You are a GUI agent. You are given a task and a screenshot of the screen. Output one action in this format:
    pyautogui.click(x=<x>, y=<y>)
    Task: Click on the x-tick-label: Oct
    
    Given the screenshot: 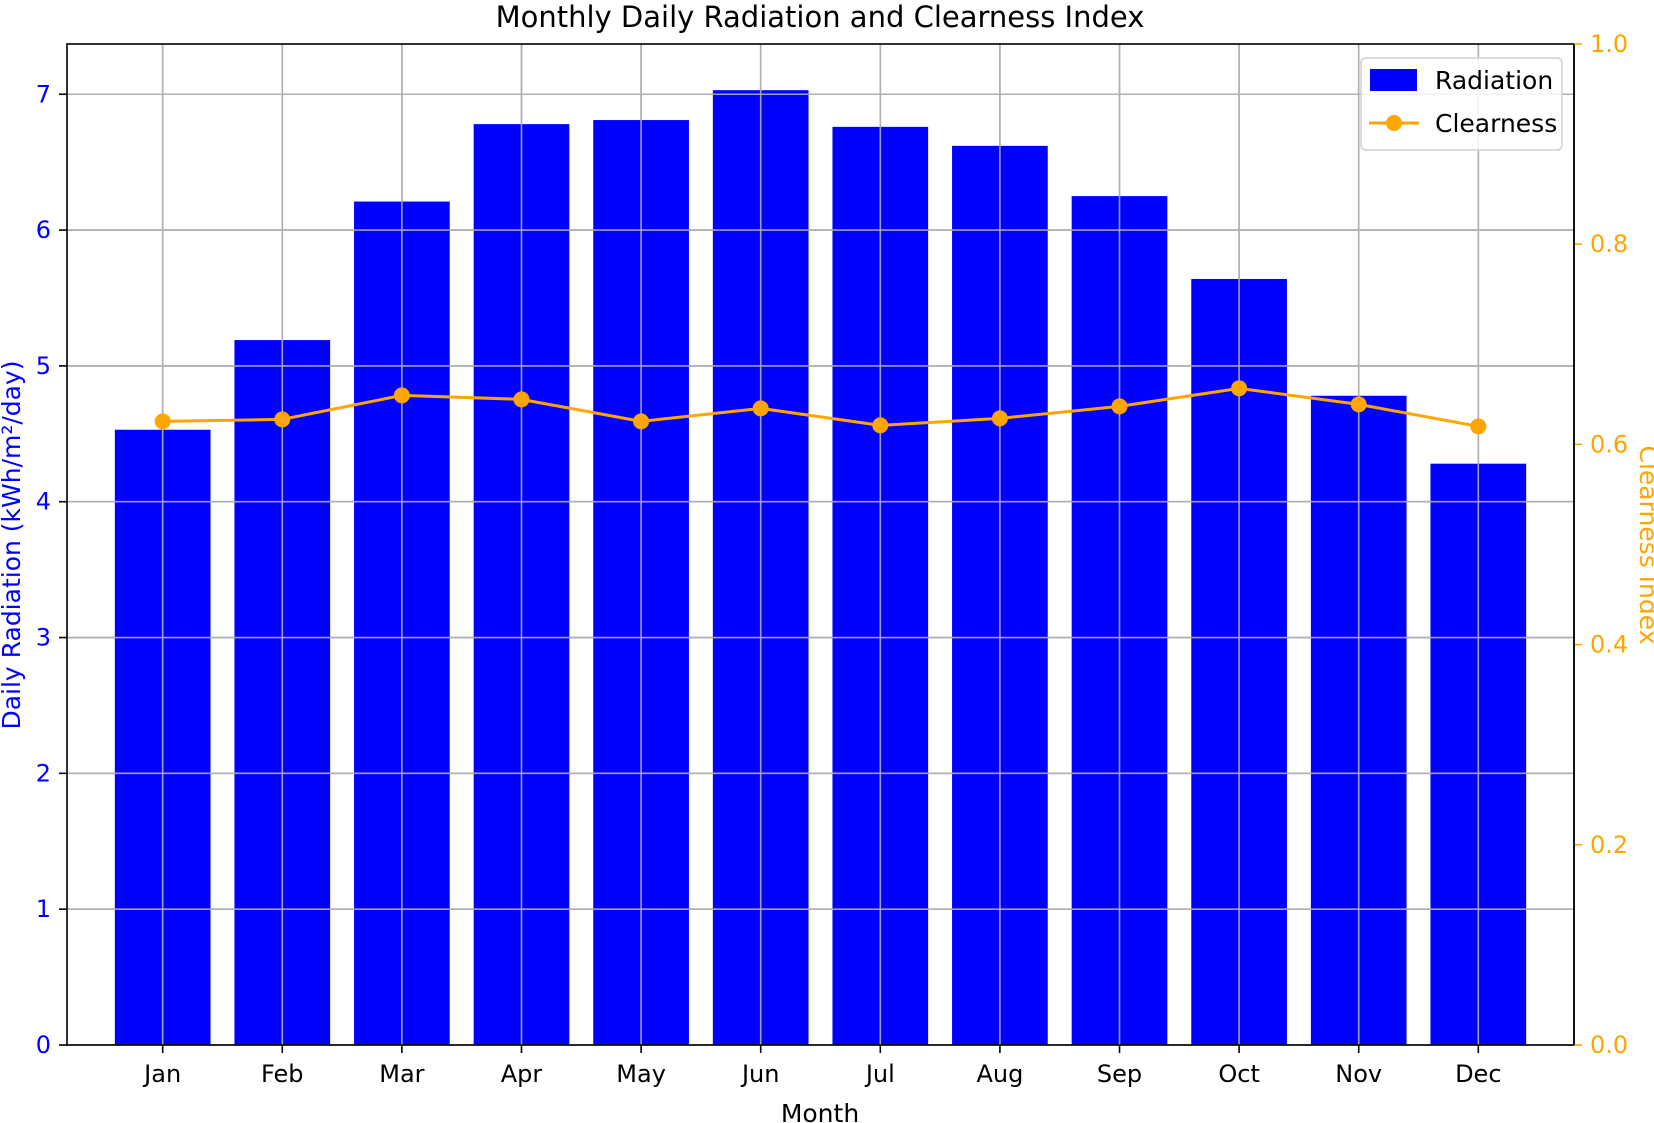 What is the action you would take?
    pyautogui.click(x=1239, y=1074)
    